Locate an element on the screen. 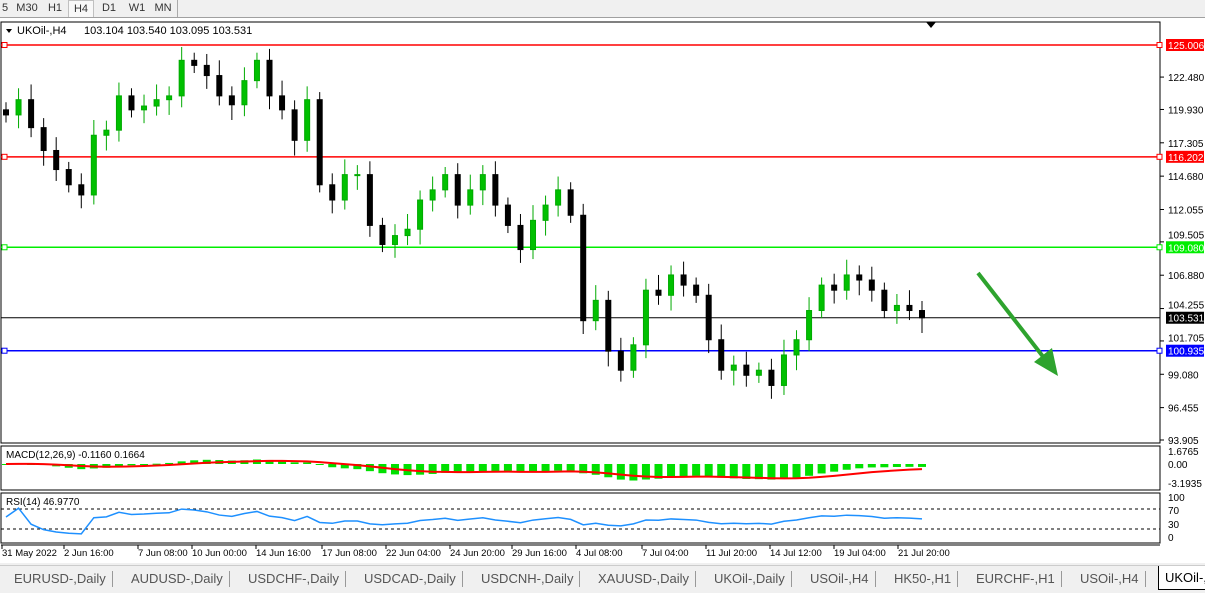 The height and width of the screenshot is (593, 1205). timeframe-h1: H1 is located at coordinates (55, 8).